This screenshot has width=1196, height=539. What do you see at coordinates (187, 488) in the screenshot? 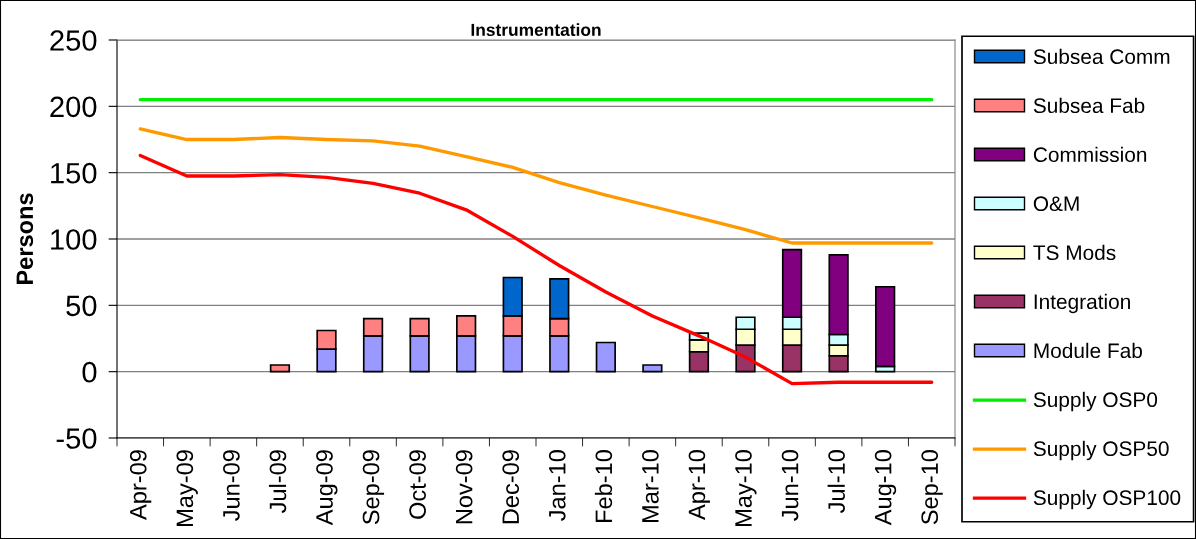
I see `x-tick-label: May-09` at bounding box center [187, 488].